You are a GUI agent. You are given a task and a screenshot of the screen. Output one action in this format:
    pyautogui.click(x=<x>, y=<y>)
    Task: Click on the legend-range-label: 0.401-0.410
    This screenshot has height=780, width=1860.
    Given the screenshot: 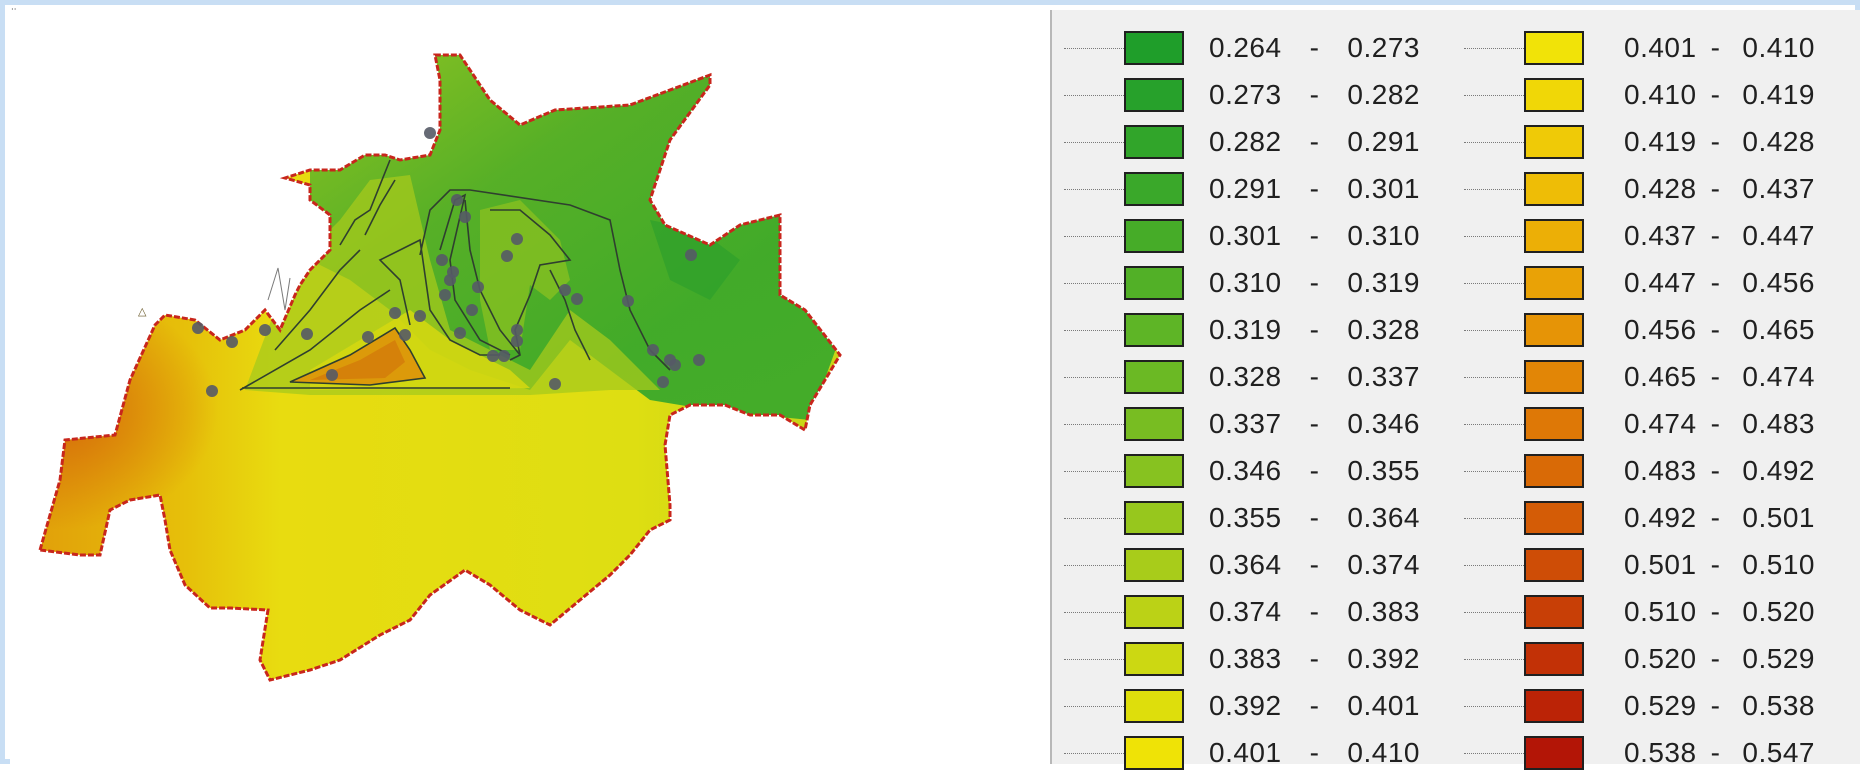 What is the action you would take?
    pyautogui.click(x=1314, y=753)
    